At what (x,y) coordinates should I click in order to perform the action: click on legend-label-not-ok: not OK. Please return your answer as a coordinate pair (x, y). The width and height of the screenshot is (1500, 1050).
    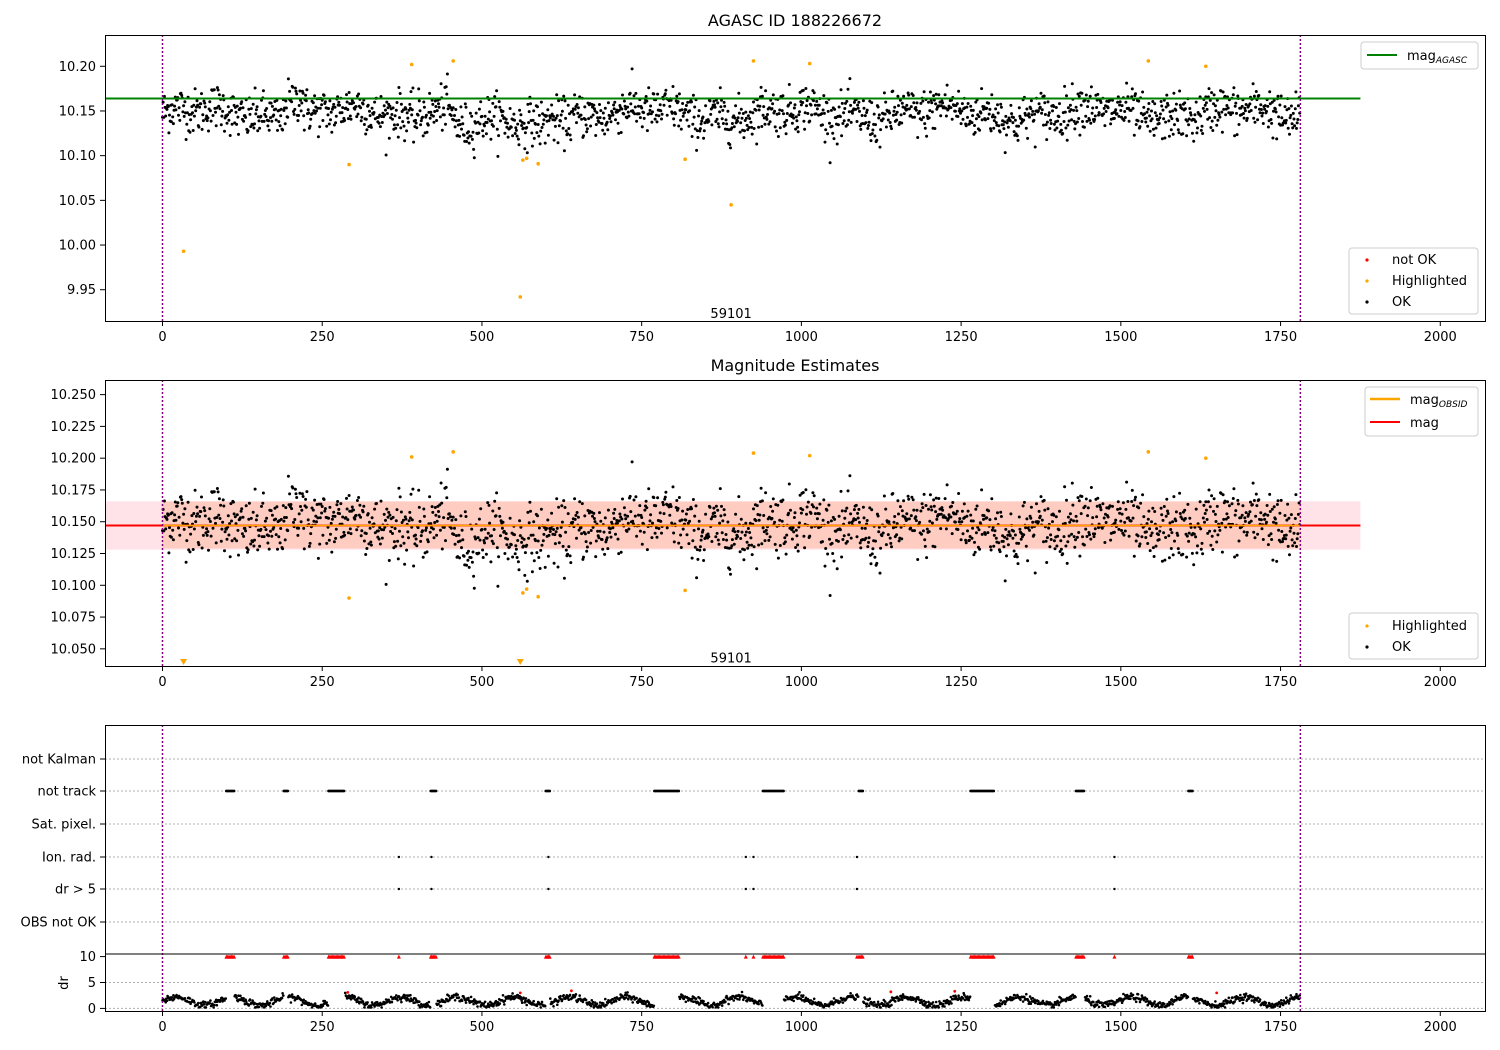
    Looking at the image, I should click on (1414, 260).